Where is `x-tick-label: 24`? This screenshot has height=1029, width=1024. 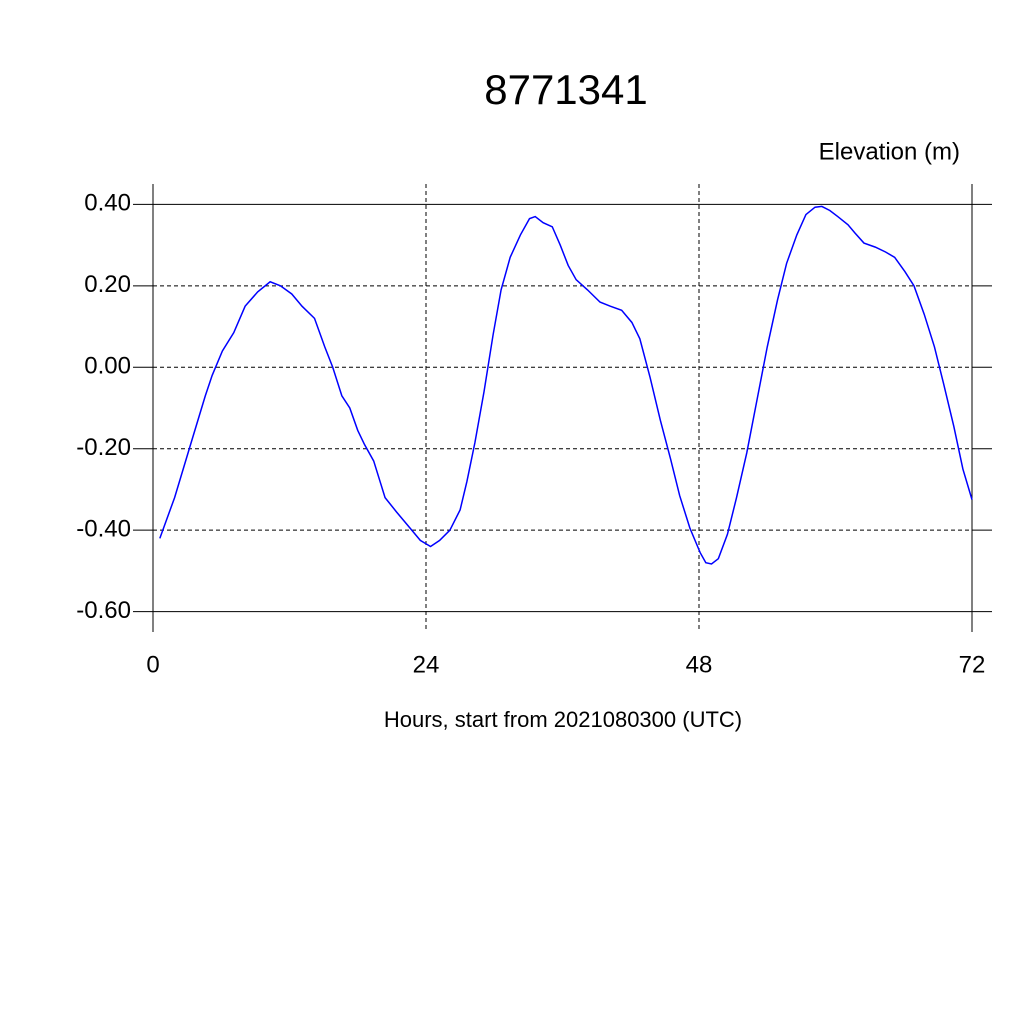
x-tick-label: 24 is located at coordinates (426, 664).